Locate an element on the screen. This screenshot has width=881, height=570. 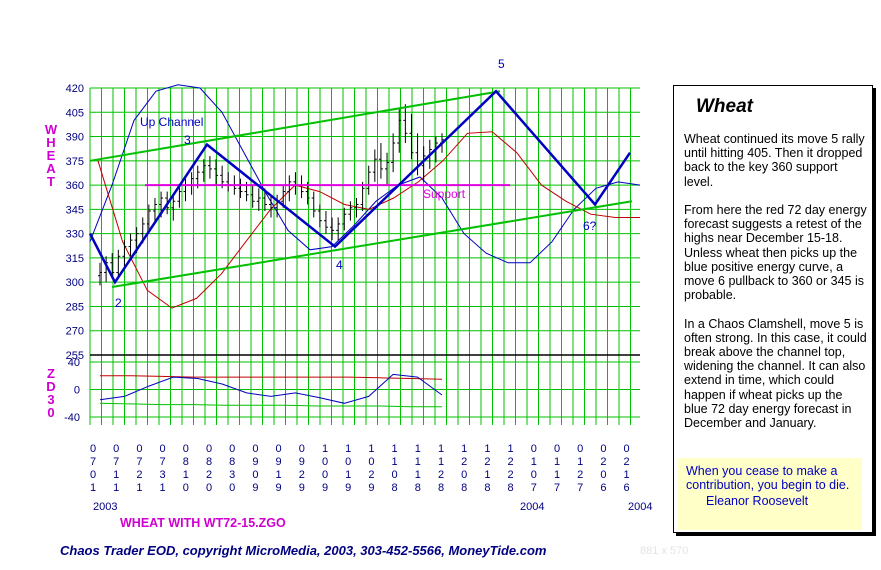
price-axis-label-char: H is located at coordinates (50, 142).